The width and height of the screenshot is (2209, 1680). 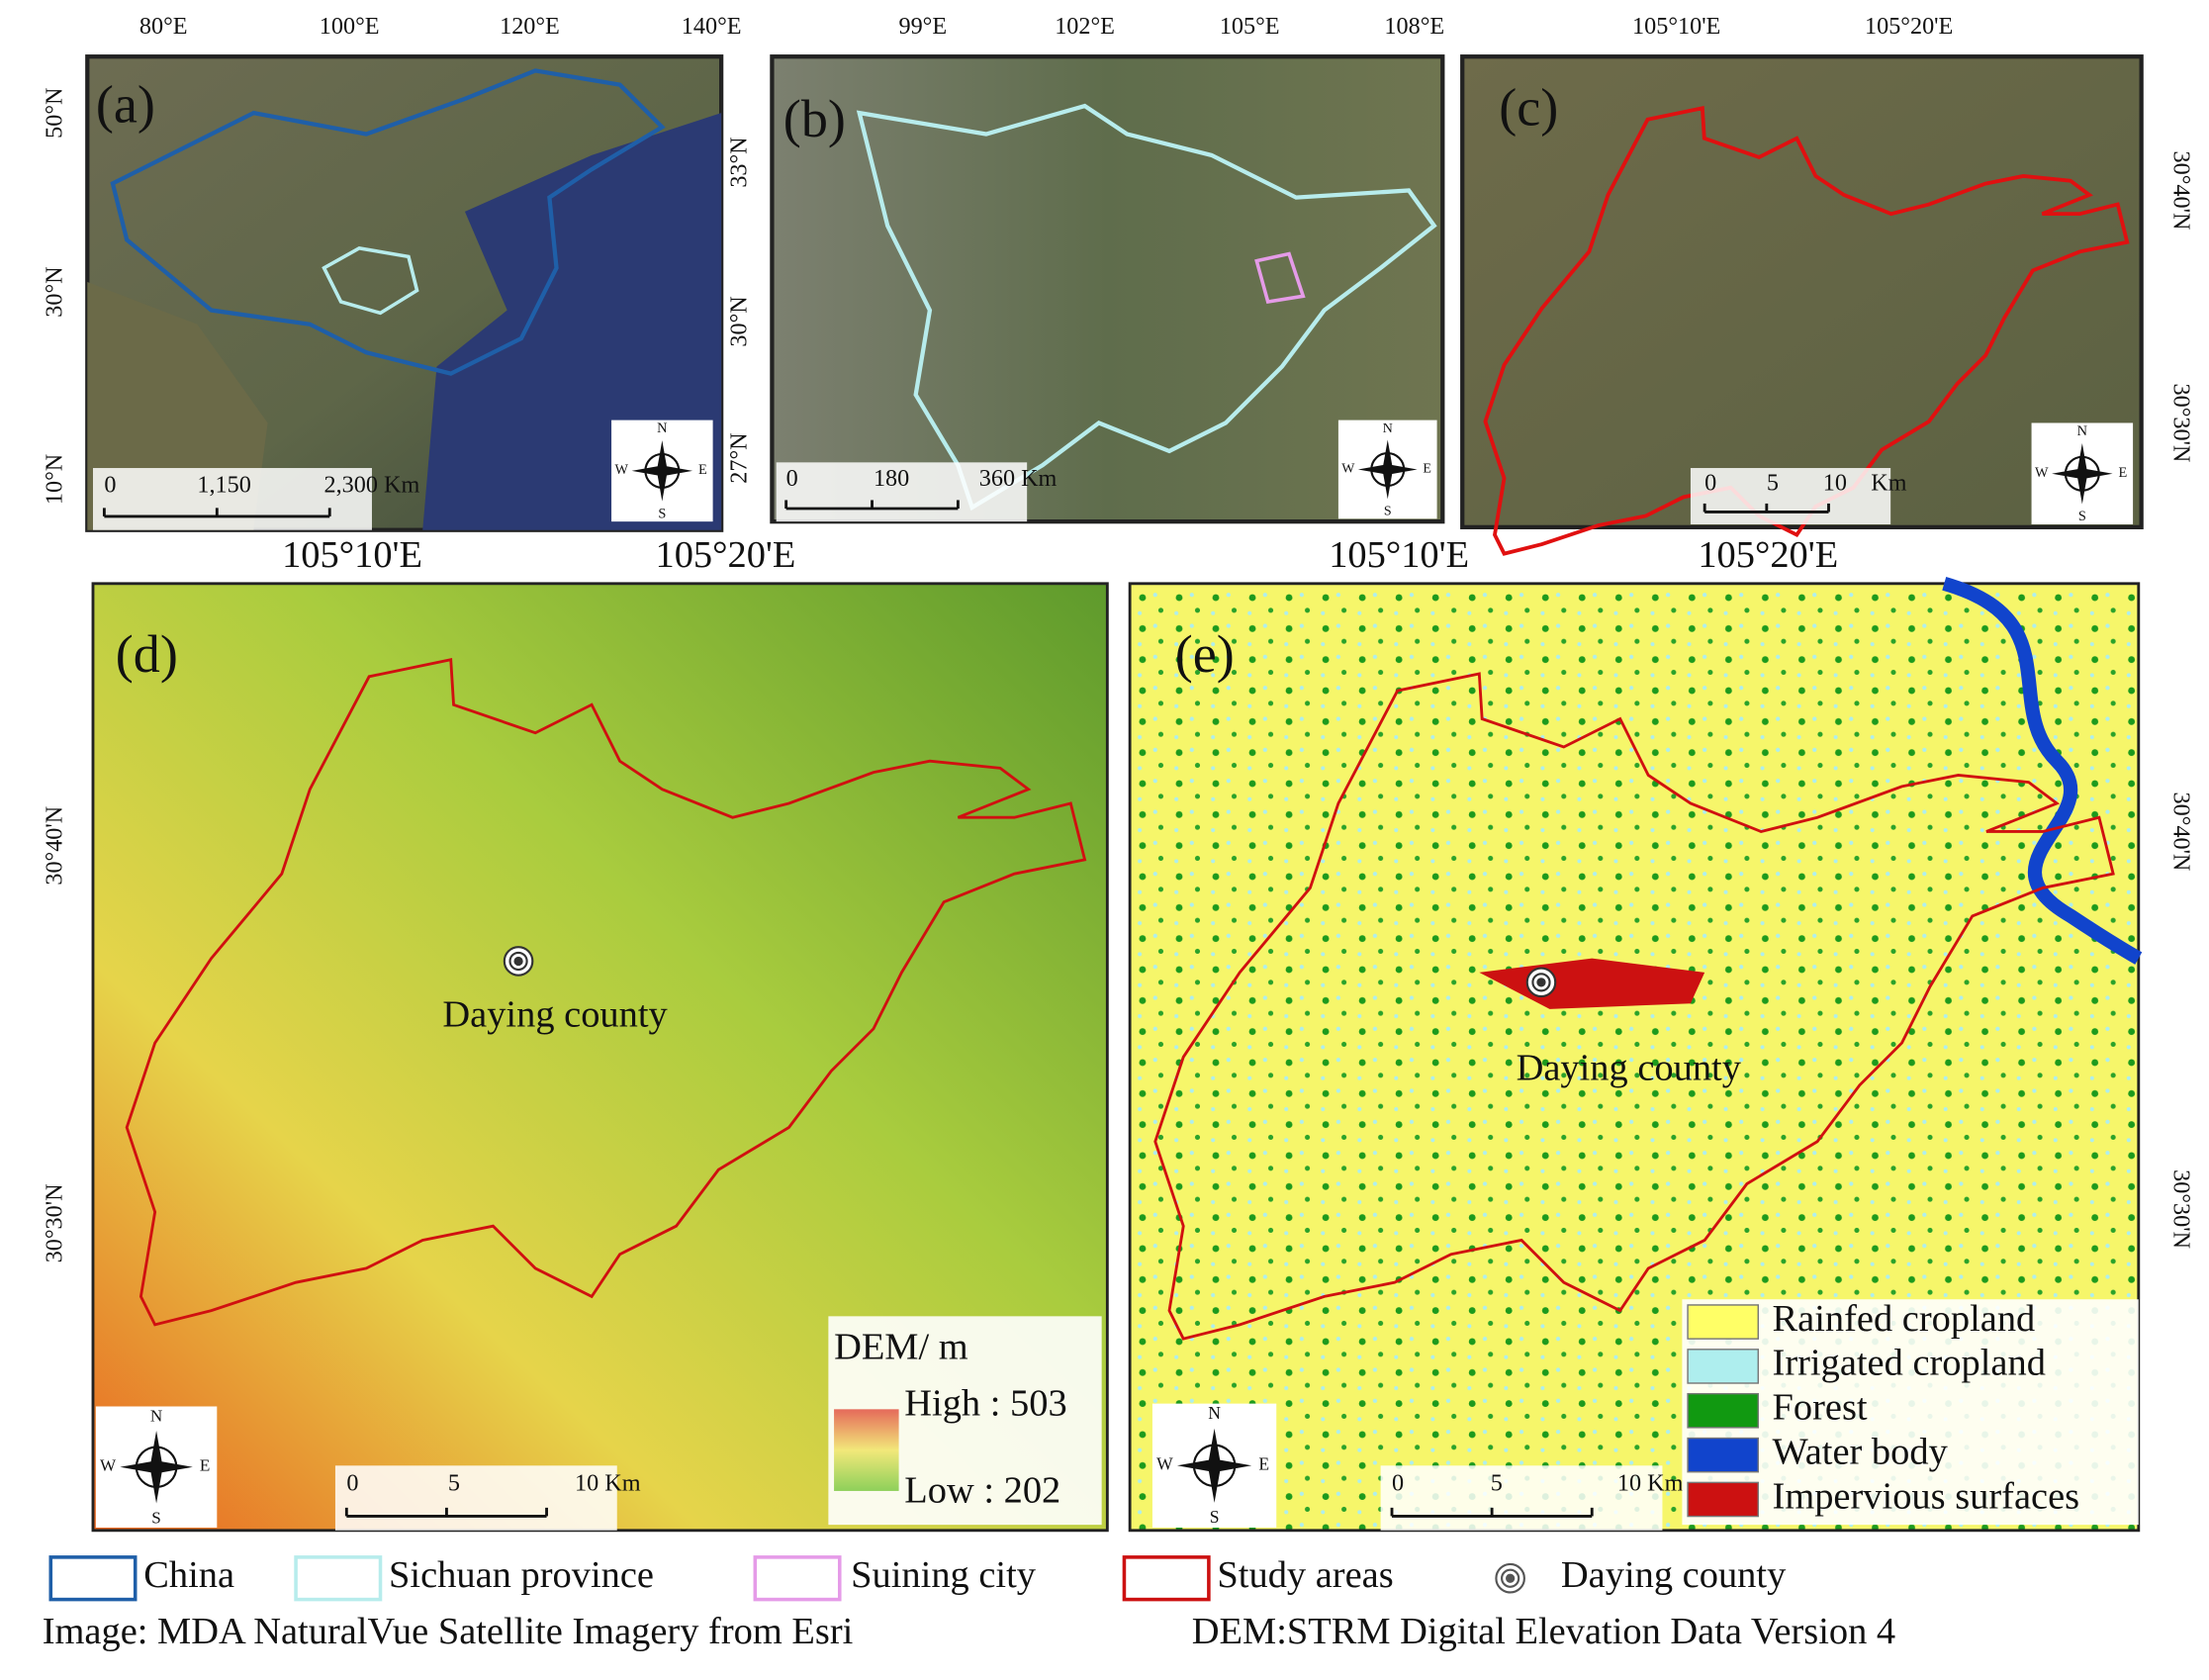 What do you see at coordinates (901, 1346) in the screenshot?
I see `legend-title: DEM/ m` at bounding box center [901, 1346].